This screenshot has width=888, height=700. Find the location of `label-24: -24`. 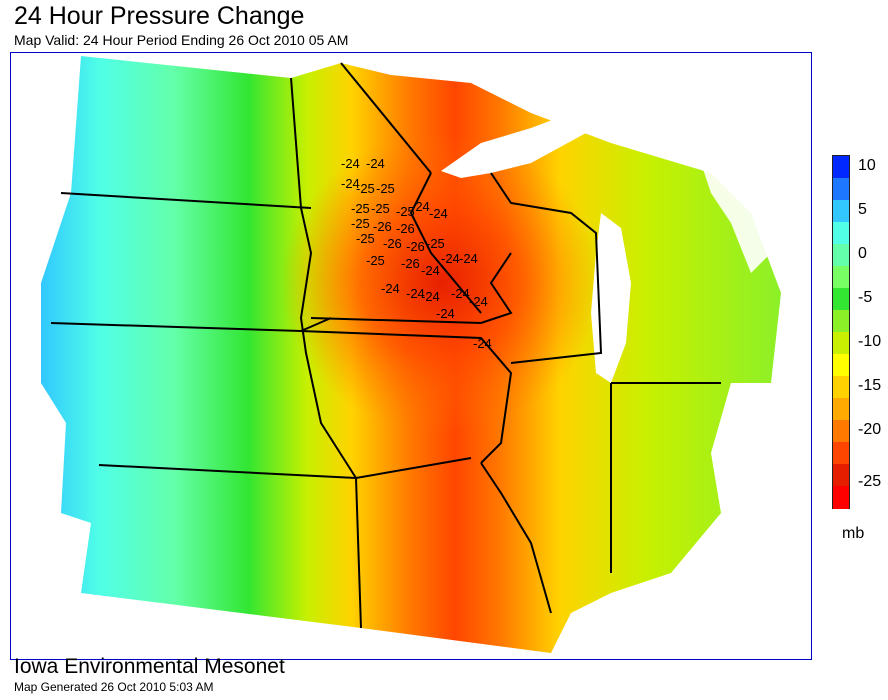

label-24: -24 is located at coordinates (430, 296).